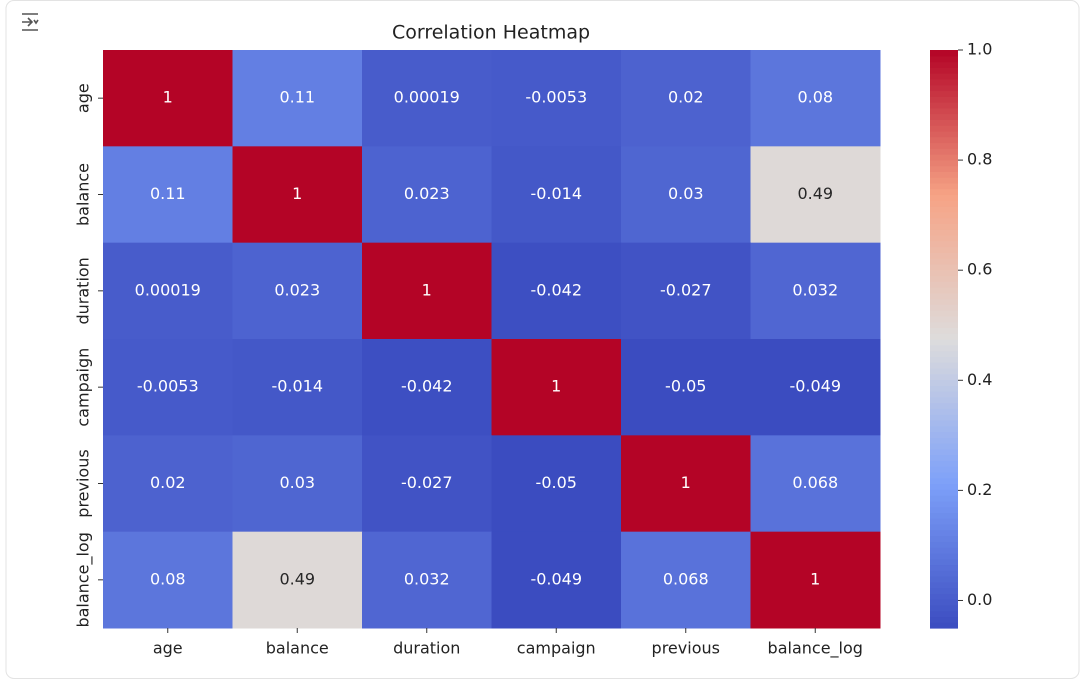 This screenshot has height=685, width=1080. What do you see at coordinates (491, 33) in the screenshot?
I see `chart-title: Correlation Heatmap` at bounding box center [491, 33].